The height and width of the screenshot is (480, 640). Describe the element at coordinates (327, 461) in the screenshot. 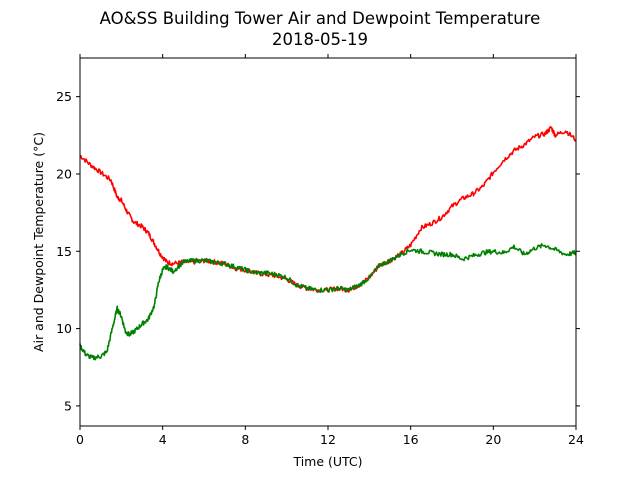

I see `x-axis-label: Time (UTC)` at that location.